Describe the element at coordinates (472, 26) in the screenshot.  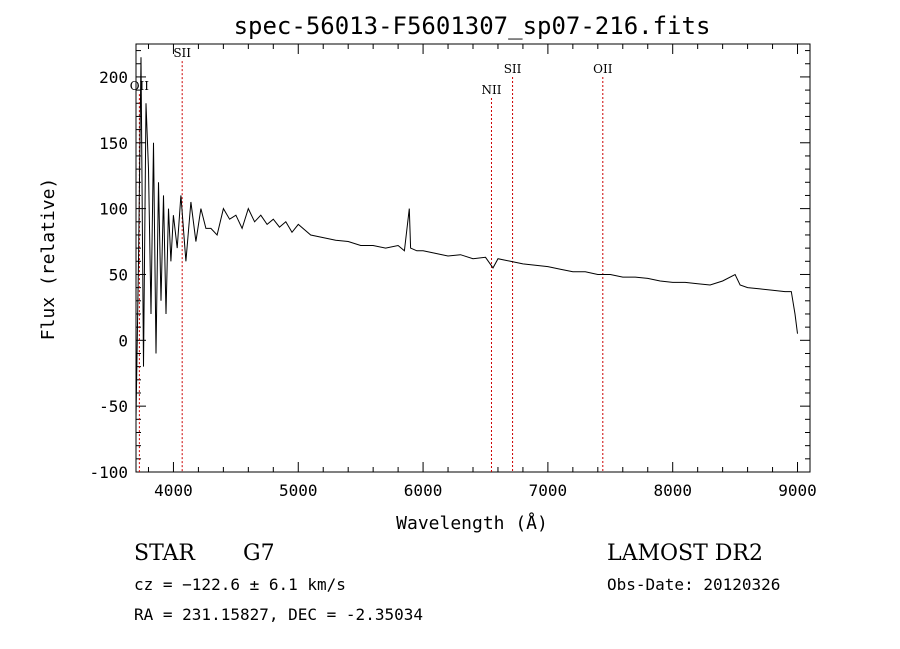
I see `chart-title: spec-56013-F5601307_sp07-216.fits` at that location.